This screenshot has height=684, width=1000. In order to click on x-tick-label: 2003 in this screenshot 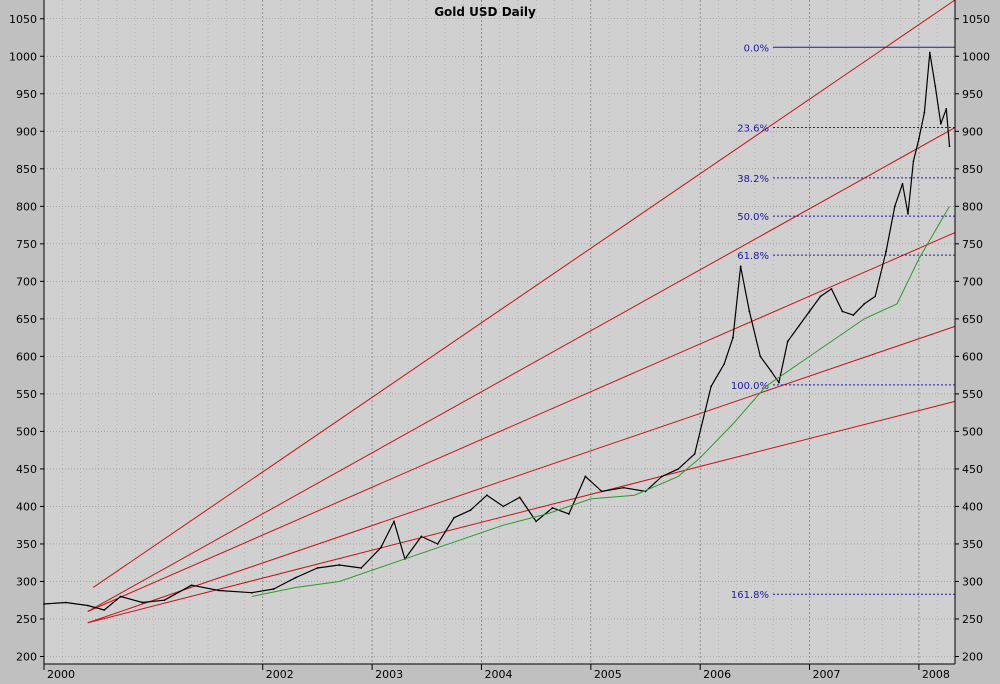, I will do `click(389, 674)`.